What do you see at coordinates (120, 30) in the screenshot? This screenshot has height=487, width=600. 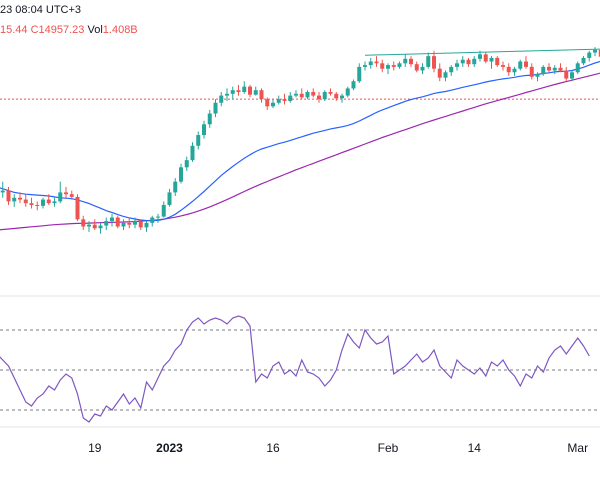 I see `header-vol-value: 1.408B` at bounding box center [120, 30].